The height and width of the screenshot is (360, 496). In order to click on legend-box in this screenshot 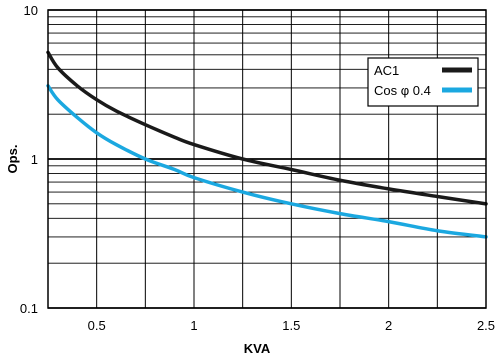, I will do `click(423, 82)`.